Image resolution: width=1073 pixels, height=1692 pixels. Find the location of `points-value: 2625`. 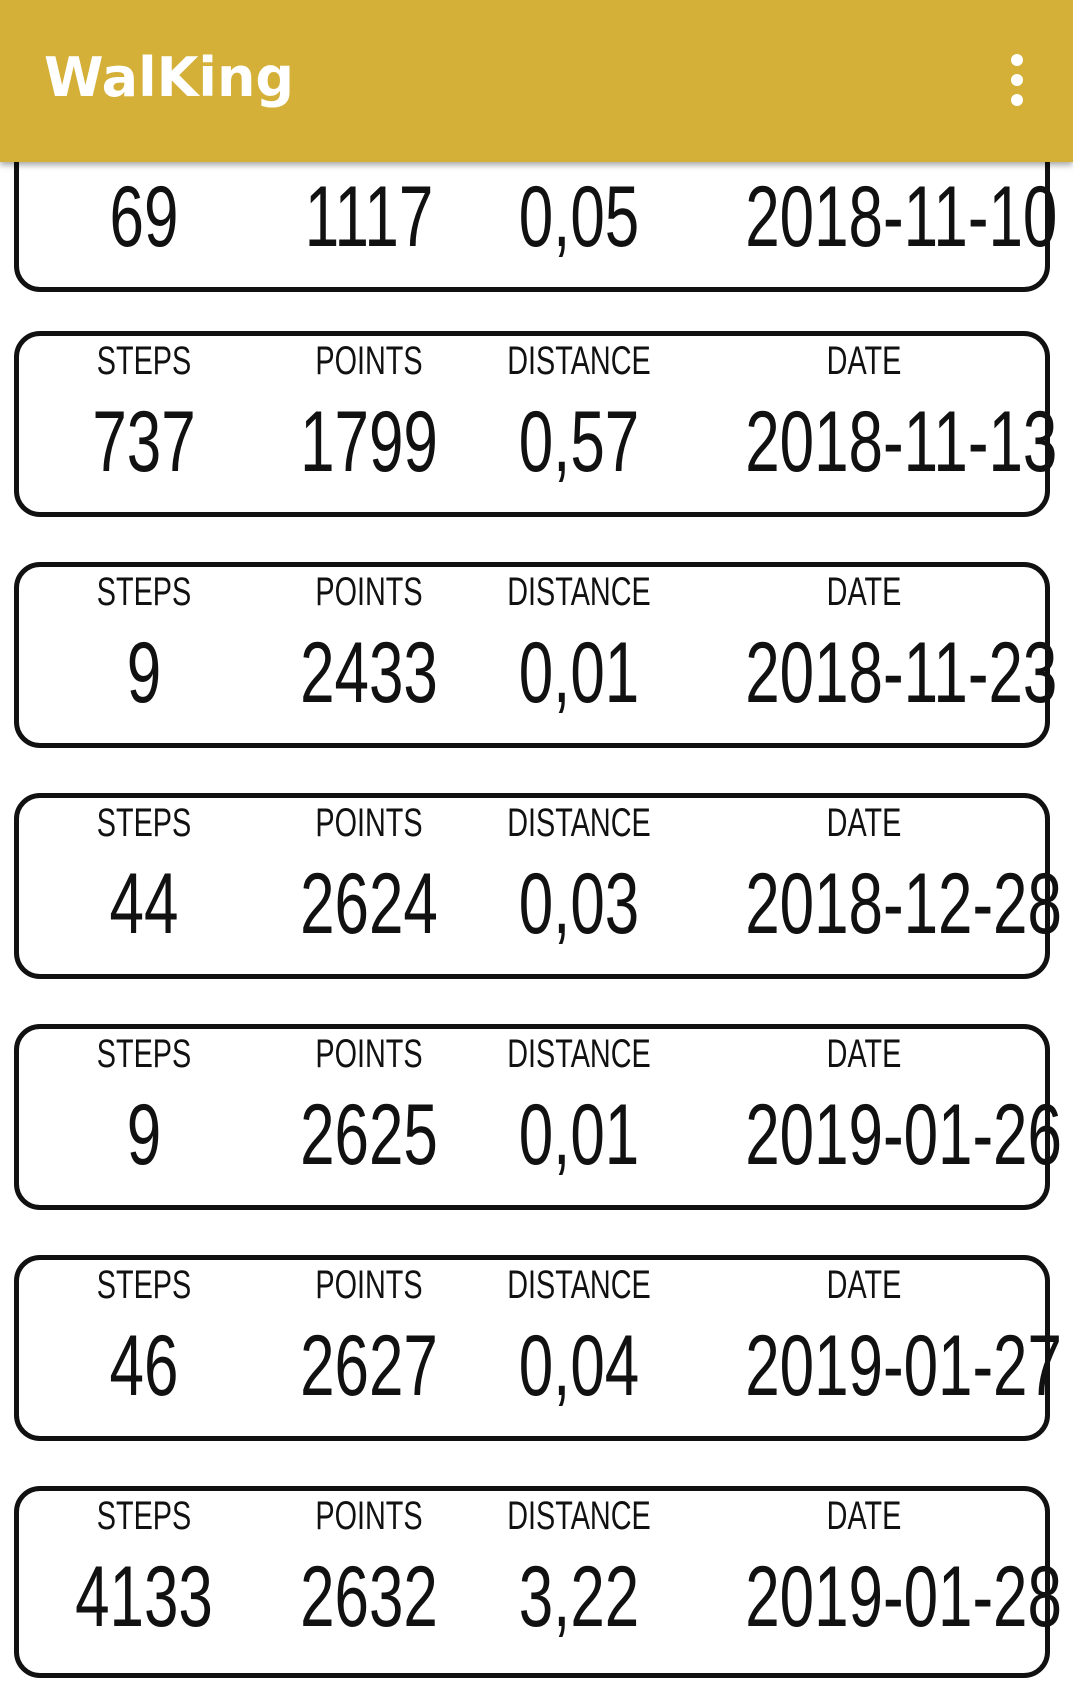

points-value: 2625 is located at coordinates (369, 1135).